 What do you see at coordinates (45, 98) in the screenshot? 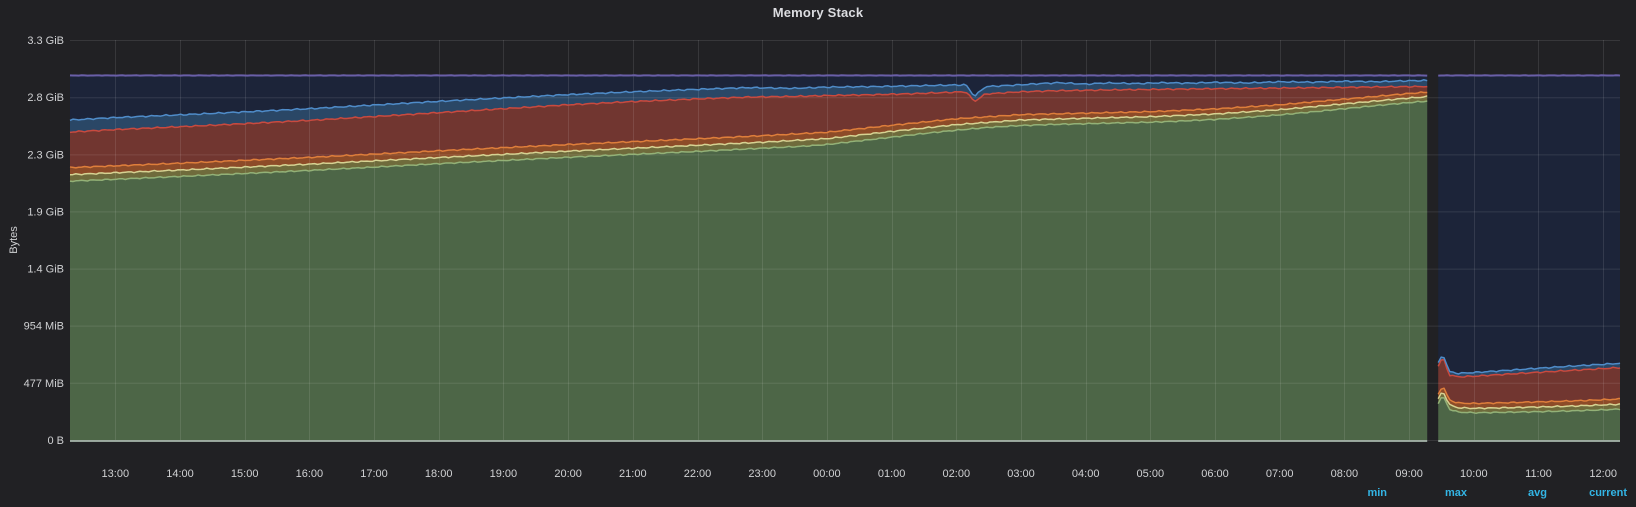
I see `y-tick-label: 2.8 GiB` at bounding box center [45, 98].